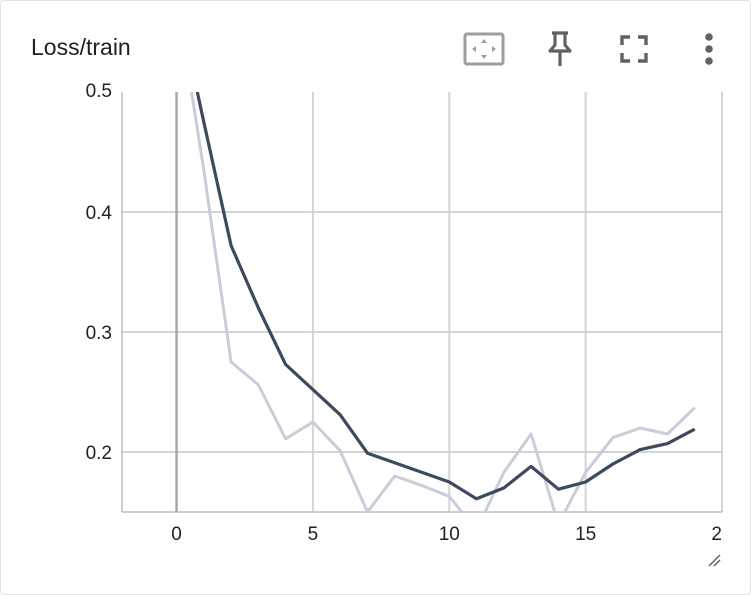 This screenshot has width=751, height=595. I want to click on more-options-button, so click(709, 49).